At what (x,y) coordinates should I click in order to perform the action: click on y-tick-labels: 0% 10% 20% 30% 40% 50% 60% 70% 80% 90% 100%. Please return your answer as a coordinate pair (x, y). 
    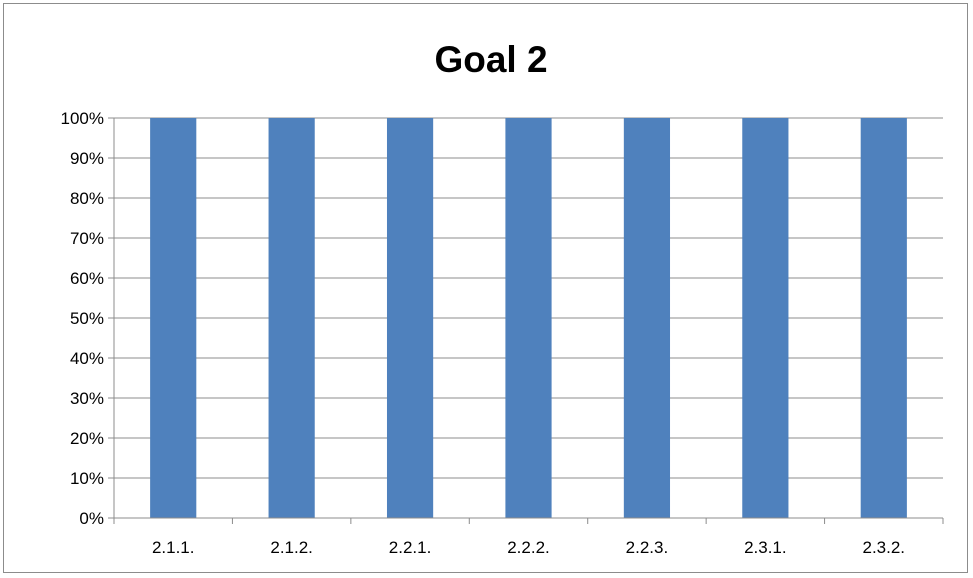
    Looking at the image, I should click on (82, 318).